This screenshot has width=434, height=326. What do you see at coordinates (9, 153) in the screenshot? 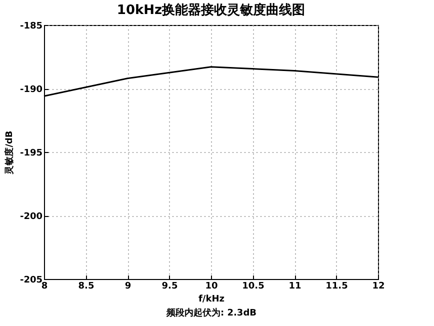
I see `y-axis-title: 灵敏度/dB` at bounding box center [9, 153].